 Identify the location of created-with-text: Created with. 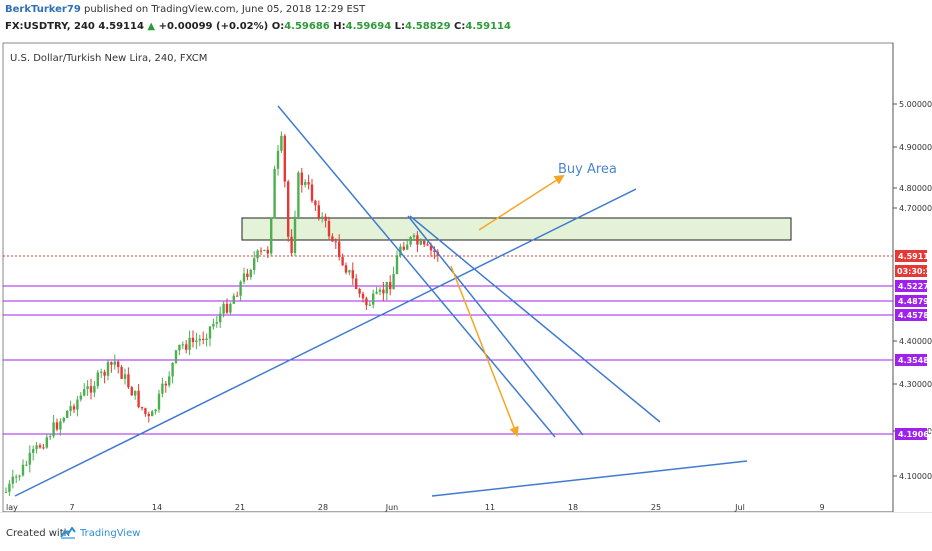
(38, 533).